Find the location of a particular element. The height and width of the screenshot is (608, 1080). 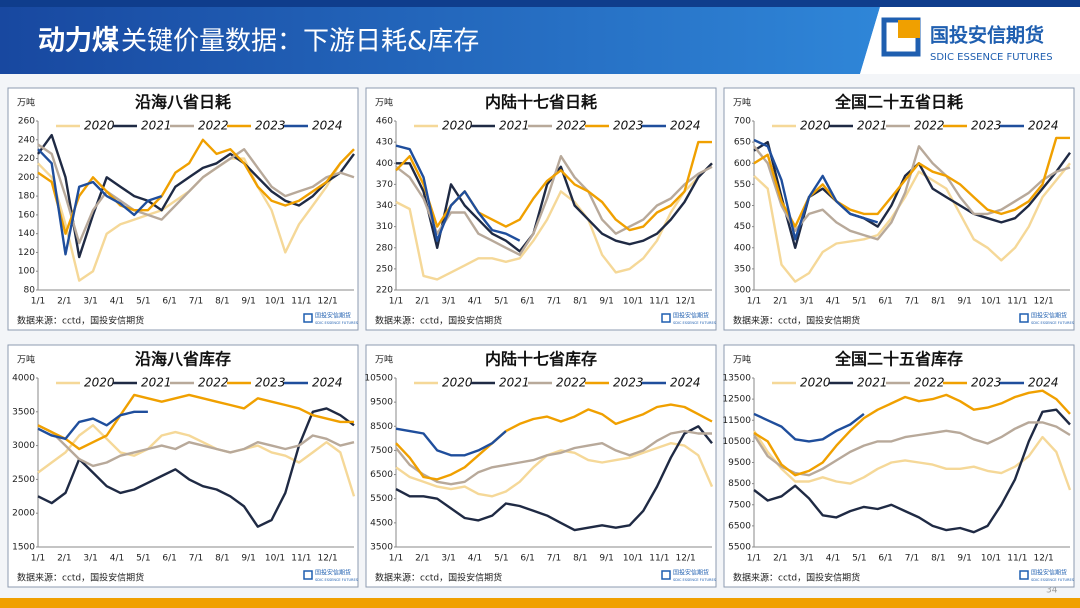

chart-title: 内陆十七省库存 is located at coordinates (541, 359).